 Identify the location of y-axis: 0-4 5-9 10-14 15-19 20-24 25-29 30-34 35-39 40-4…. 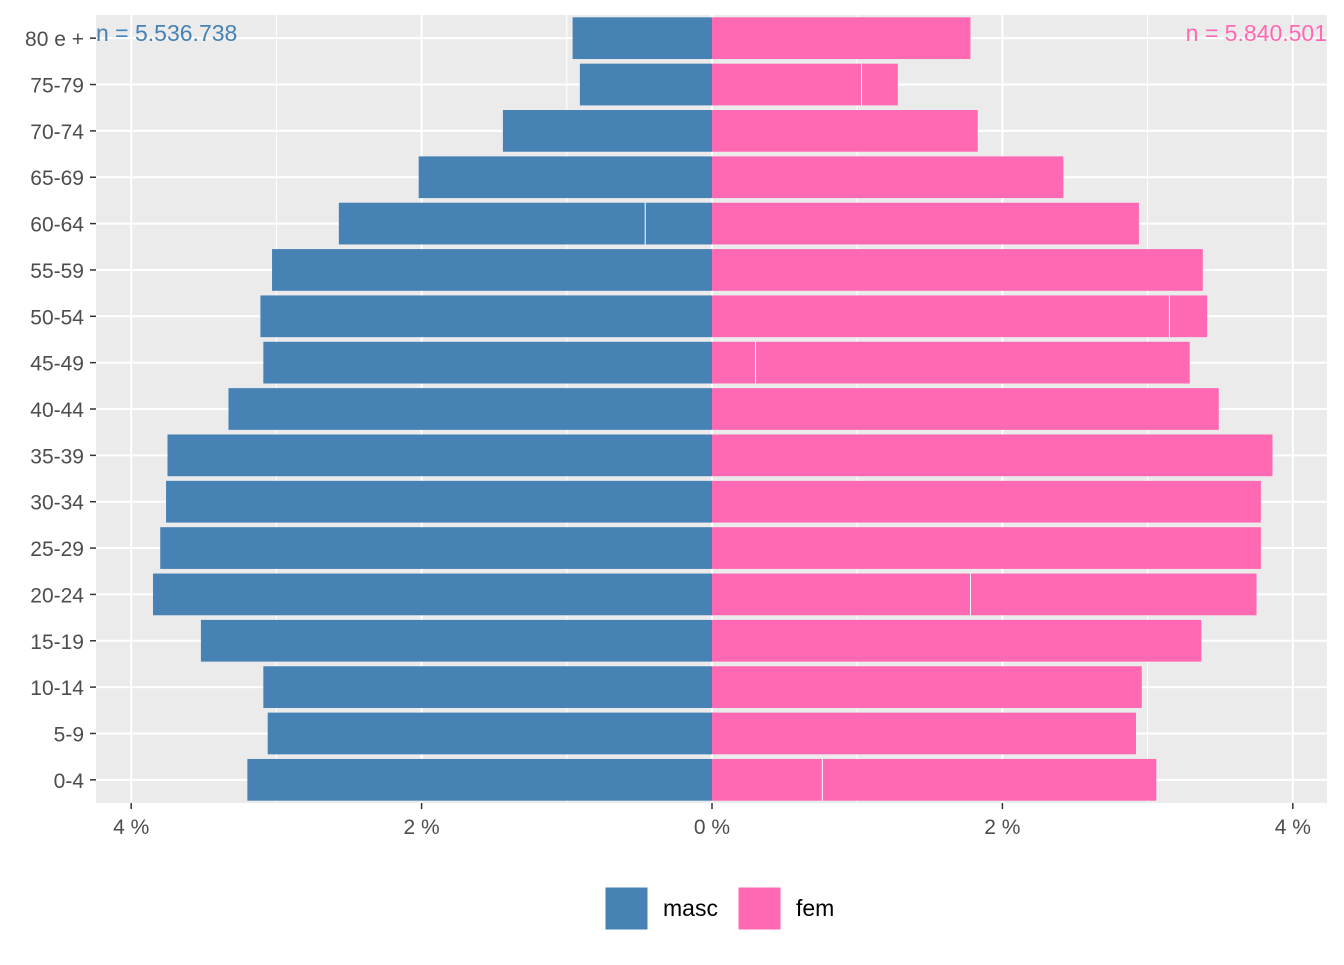
(60, 410).